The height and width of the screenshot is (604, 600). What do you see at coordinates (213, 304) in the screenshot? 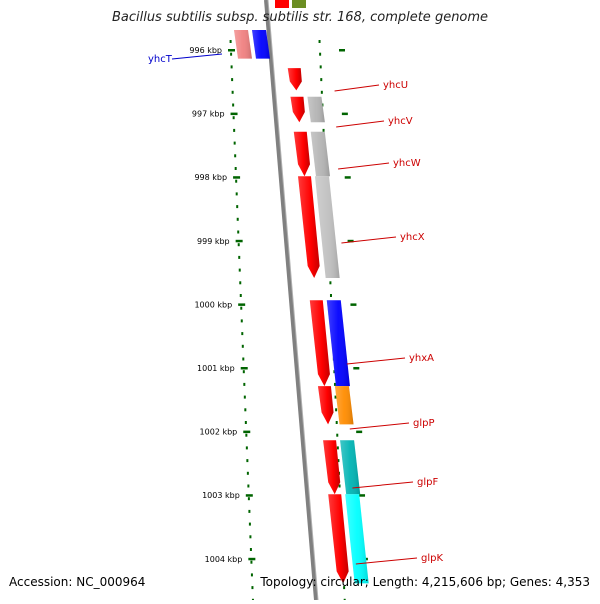
I see `ruler-tick-label: 1000 kbp` at bounding box center [213, 304].